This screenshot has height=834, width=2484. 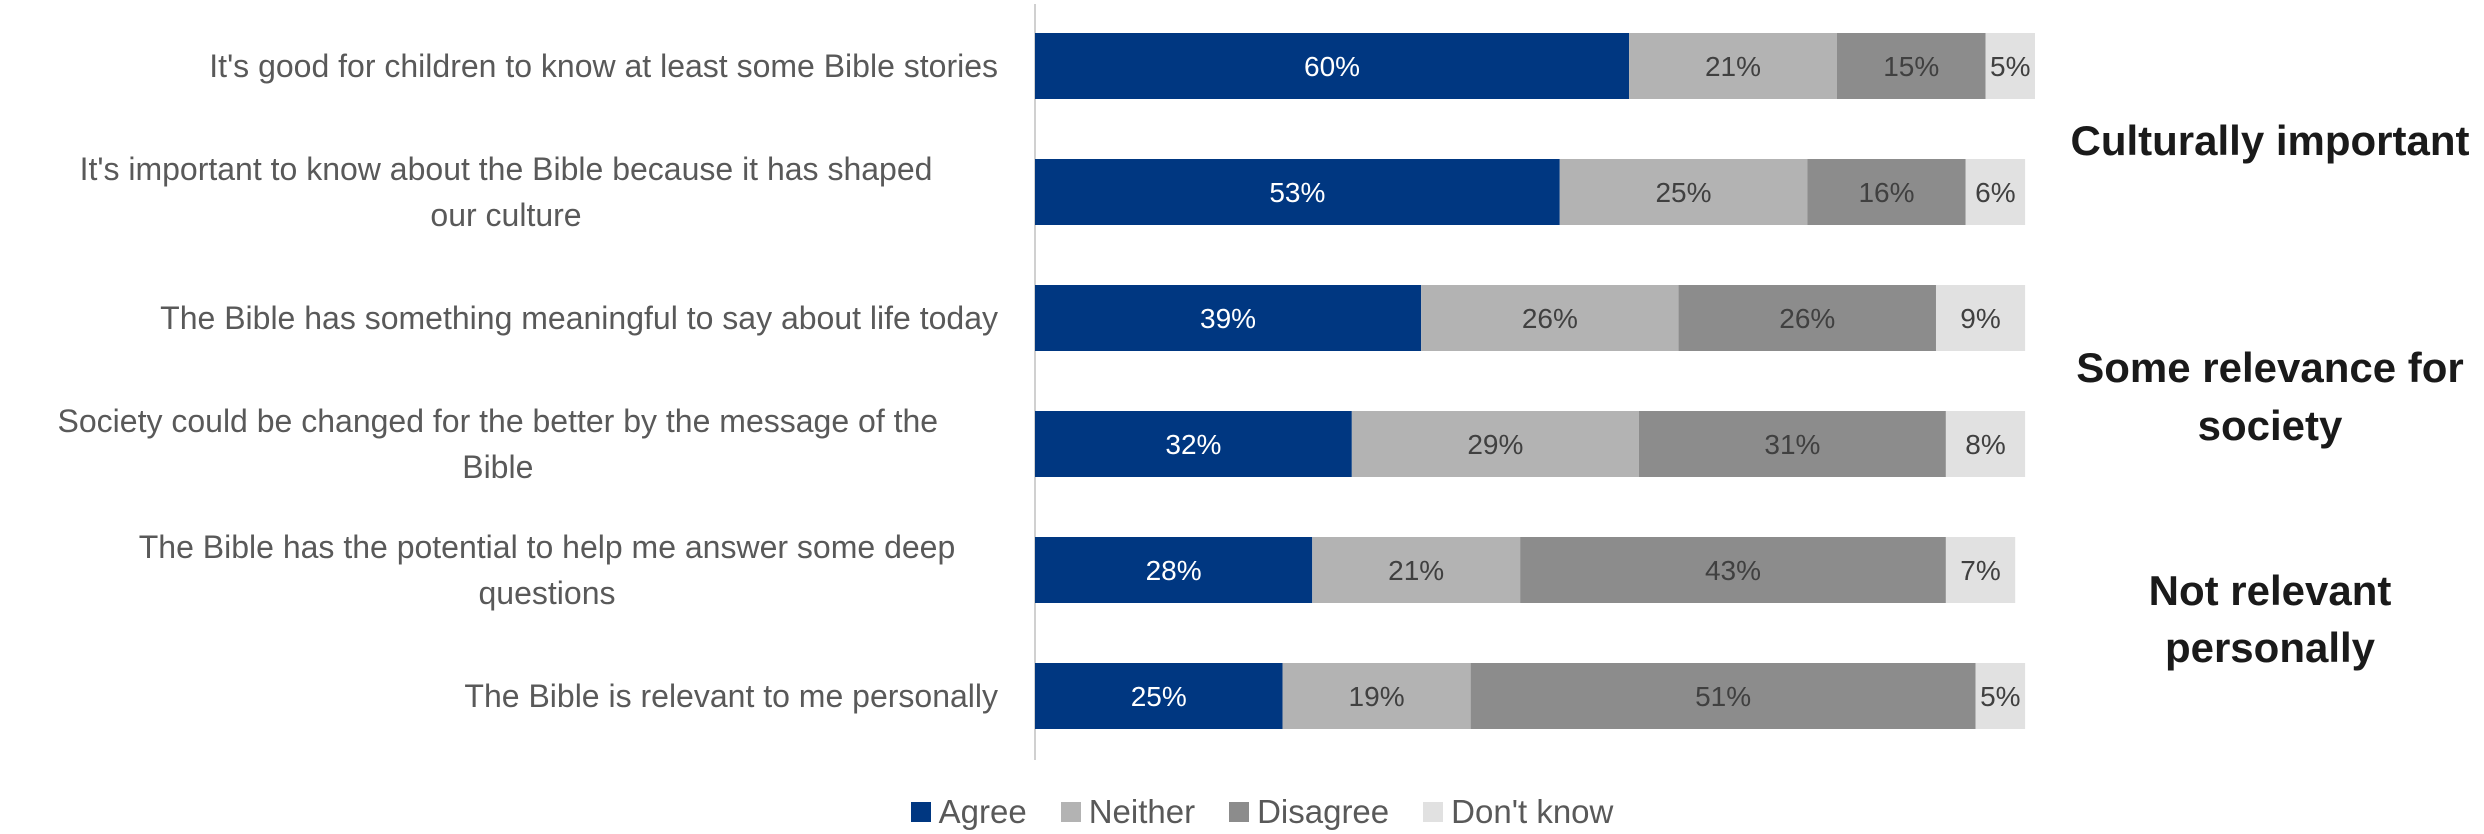 I want to click on legend-label-agree: Agree, so click(x=982, y=811).